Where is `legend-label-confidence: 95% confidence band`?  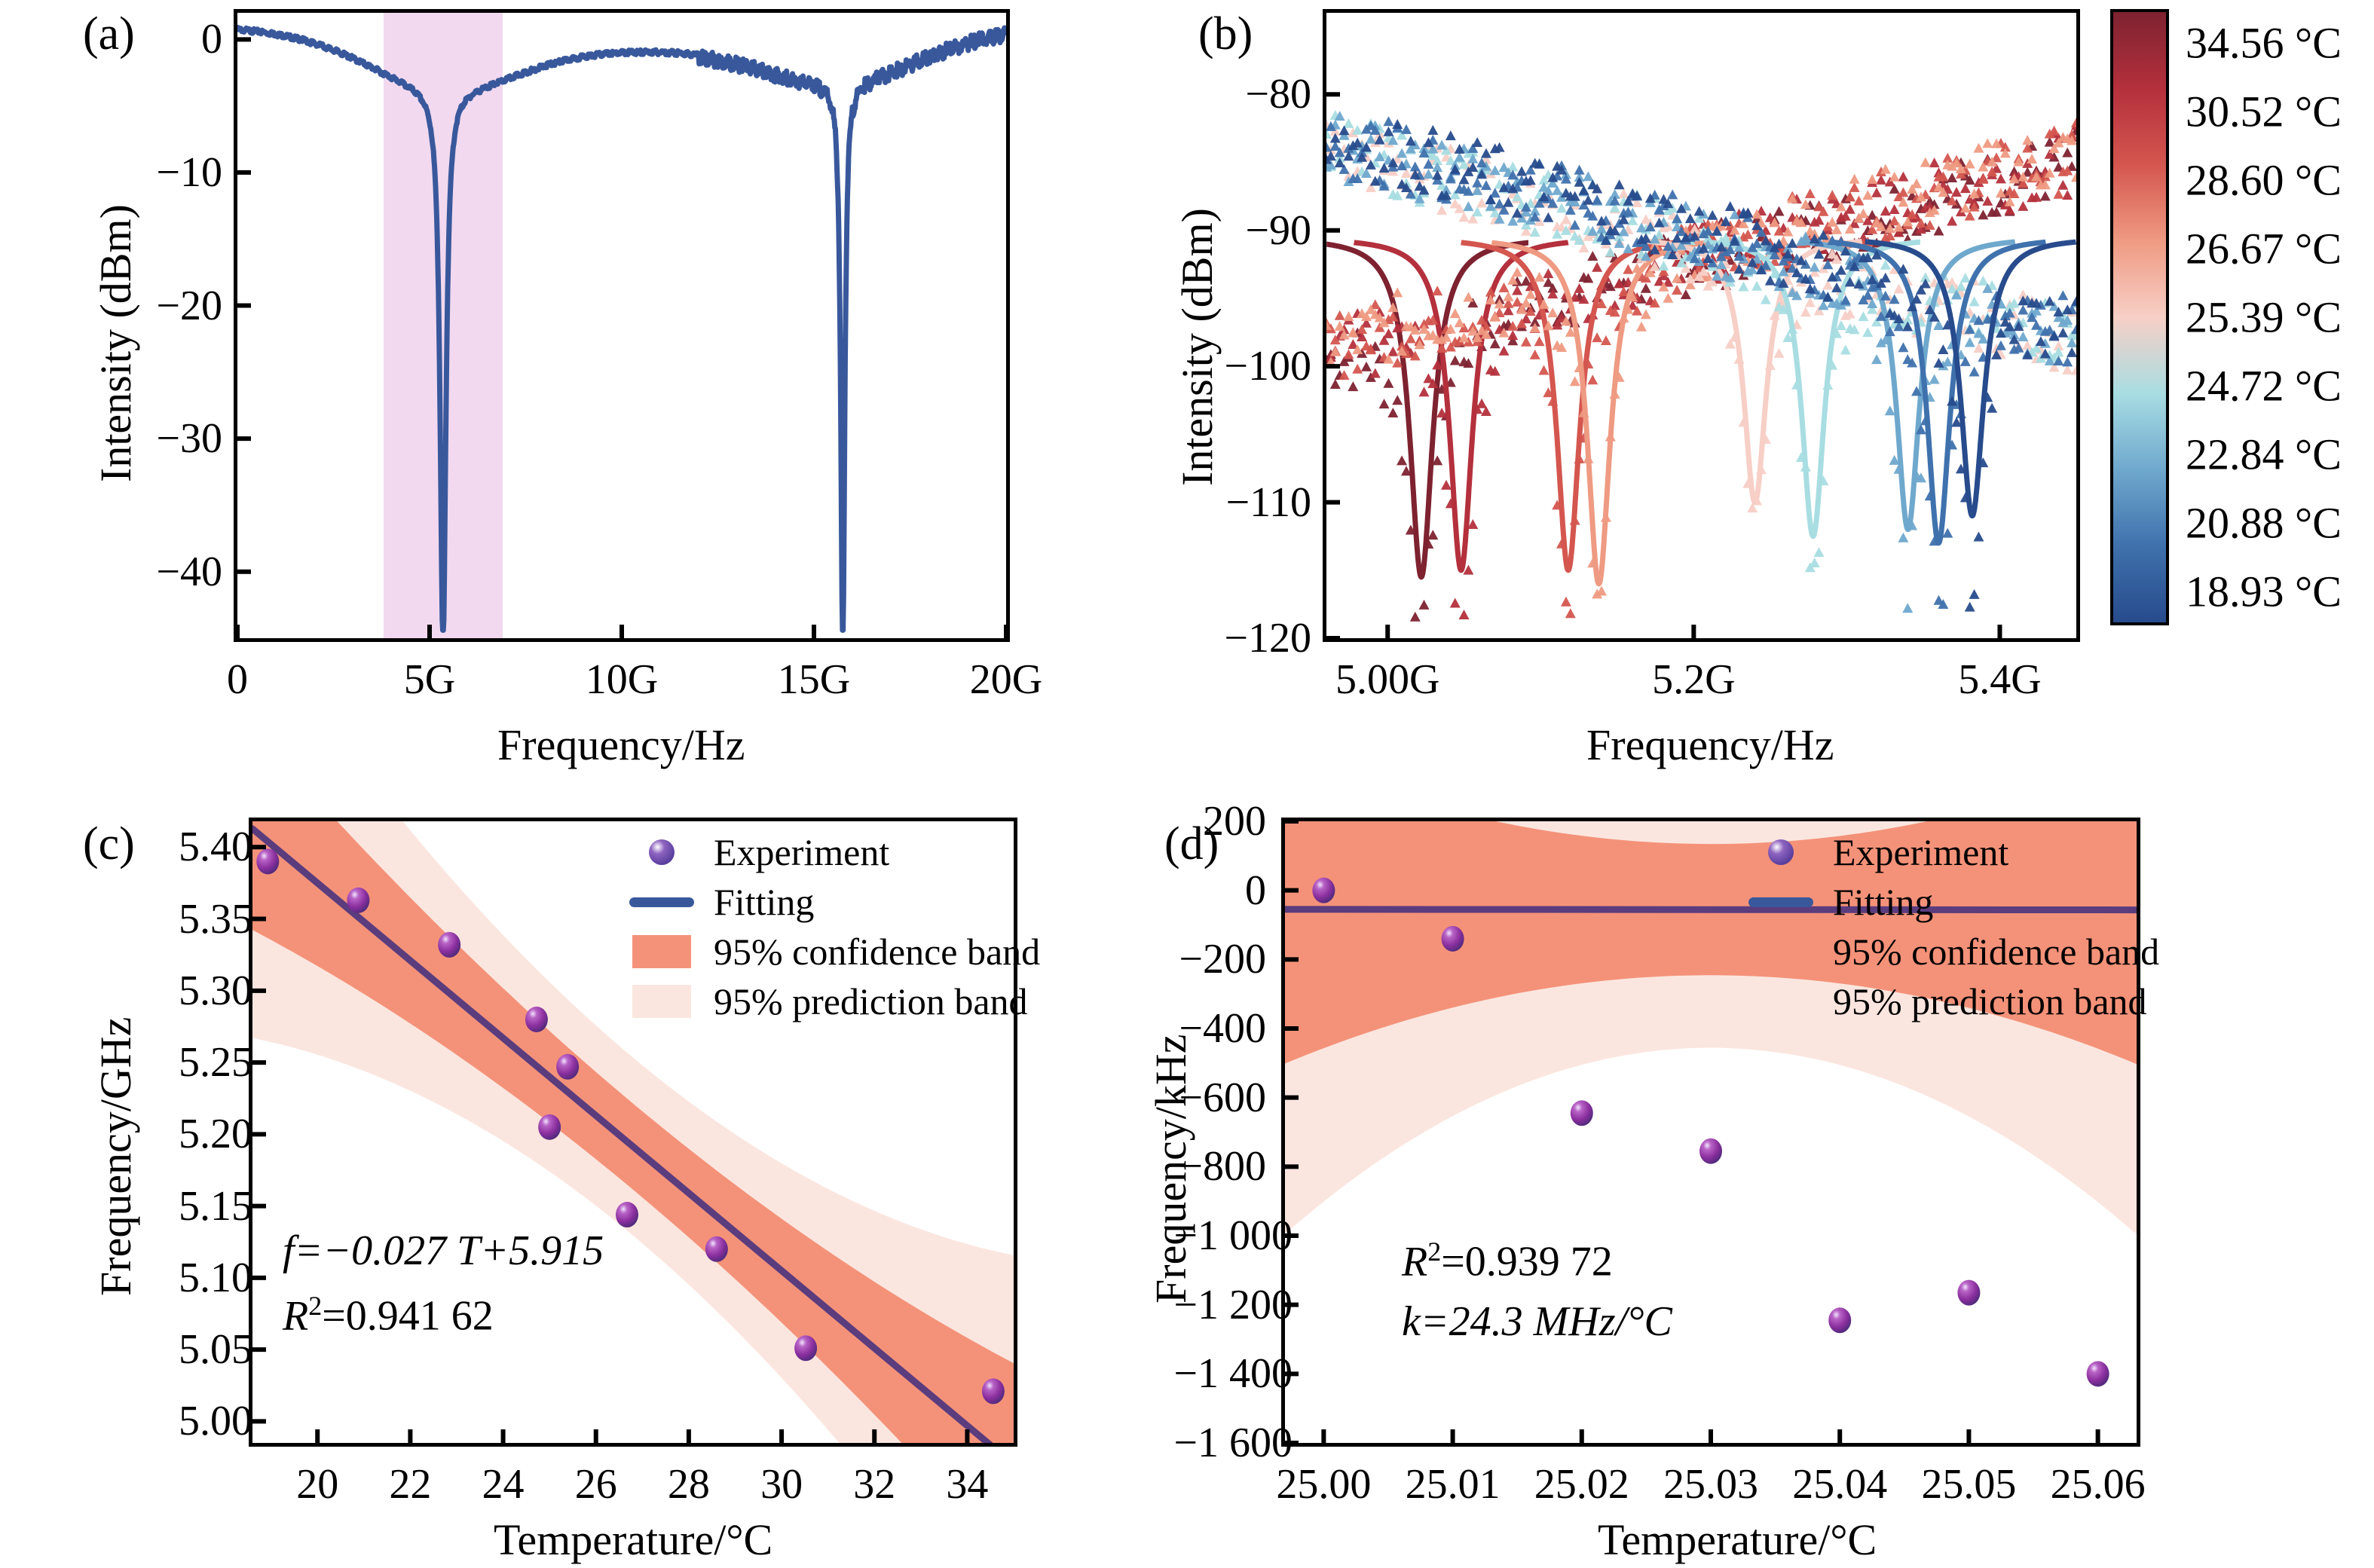
legend-label-confidence: 95% confidence band is located at coordinates (878, 952).